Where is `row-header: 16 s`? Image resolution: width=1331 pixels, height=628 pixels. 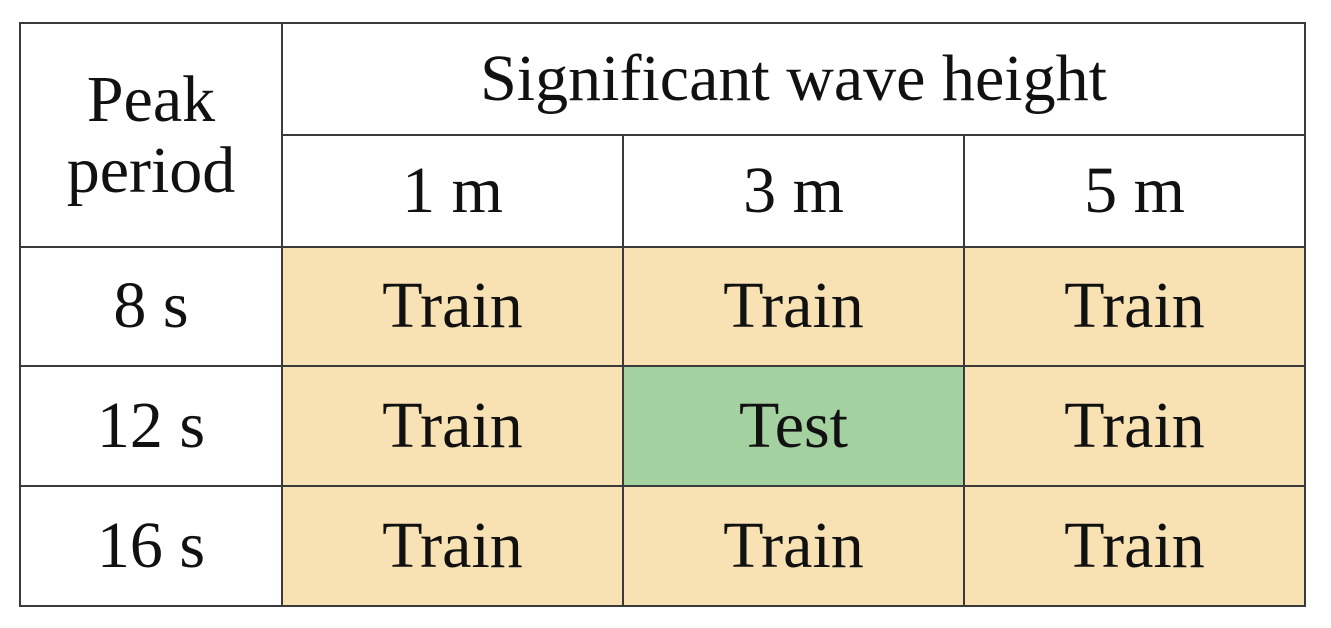 row-header: 16 s is located at coordinates (151, 546).